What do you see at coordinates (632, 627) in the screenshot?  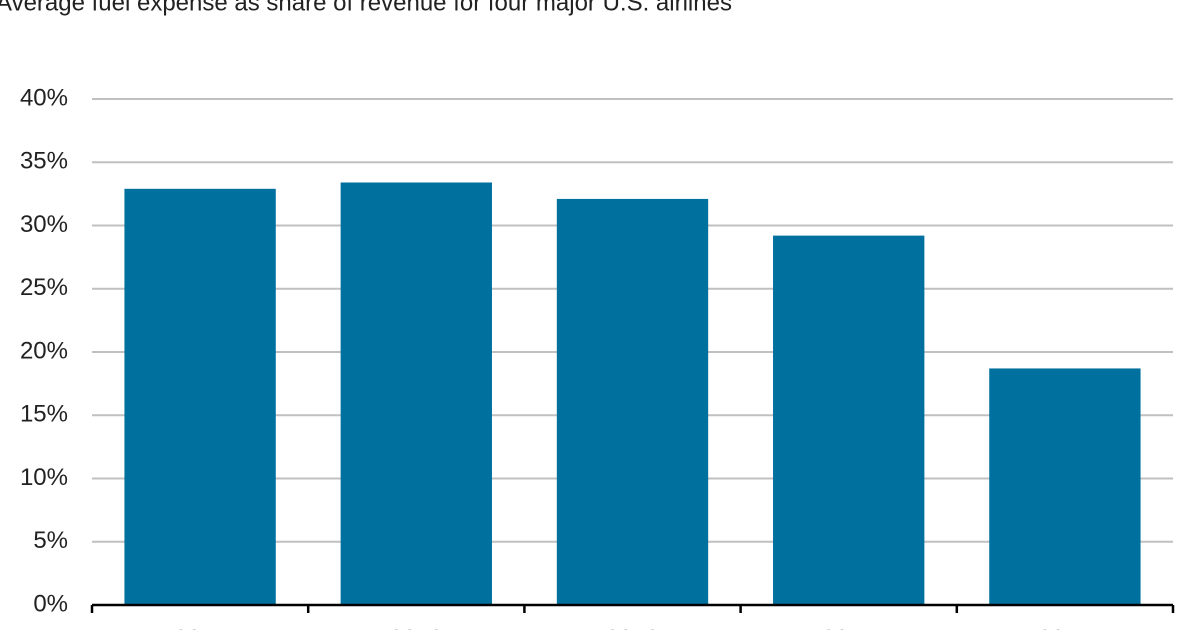 I see `x-tick-label: 2013` at bounding box center [632, 627].